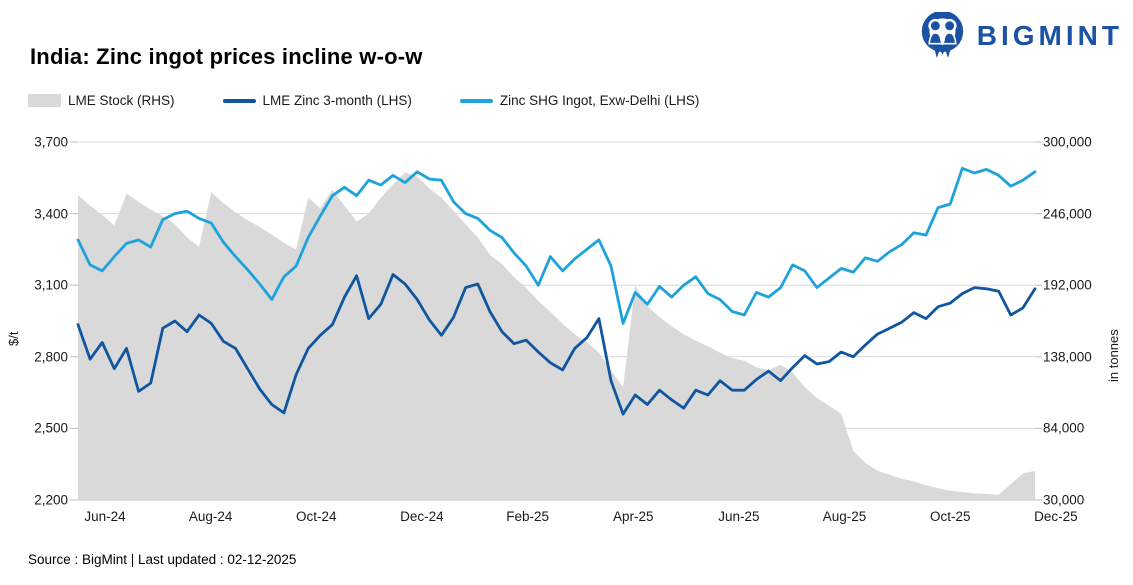 The height and width of the screenshot is (585, 1133). I want to click on x-axis-tick-label: Oct-25, so click(950, 516).